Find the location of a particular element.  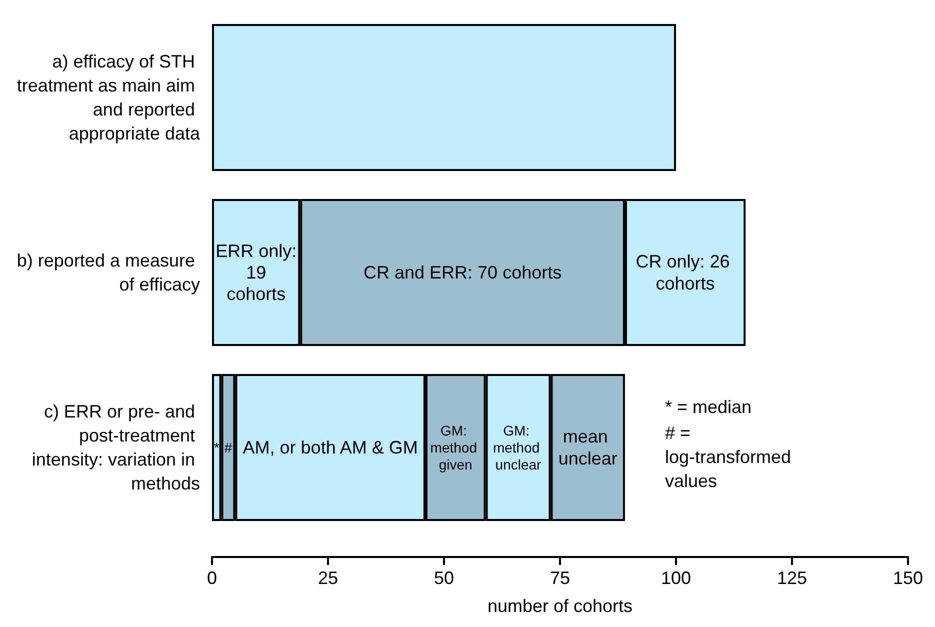

data-label: # is located at coordinates (228, 448).